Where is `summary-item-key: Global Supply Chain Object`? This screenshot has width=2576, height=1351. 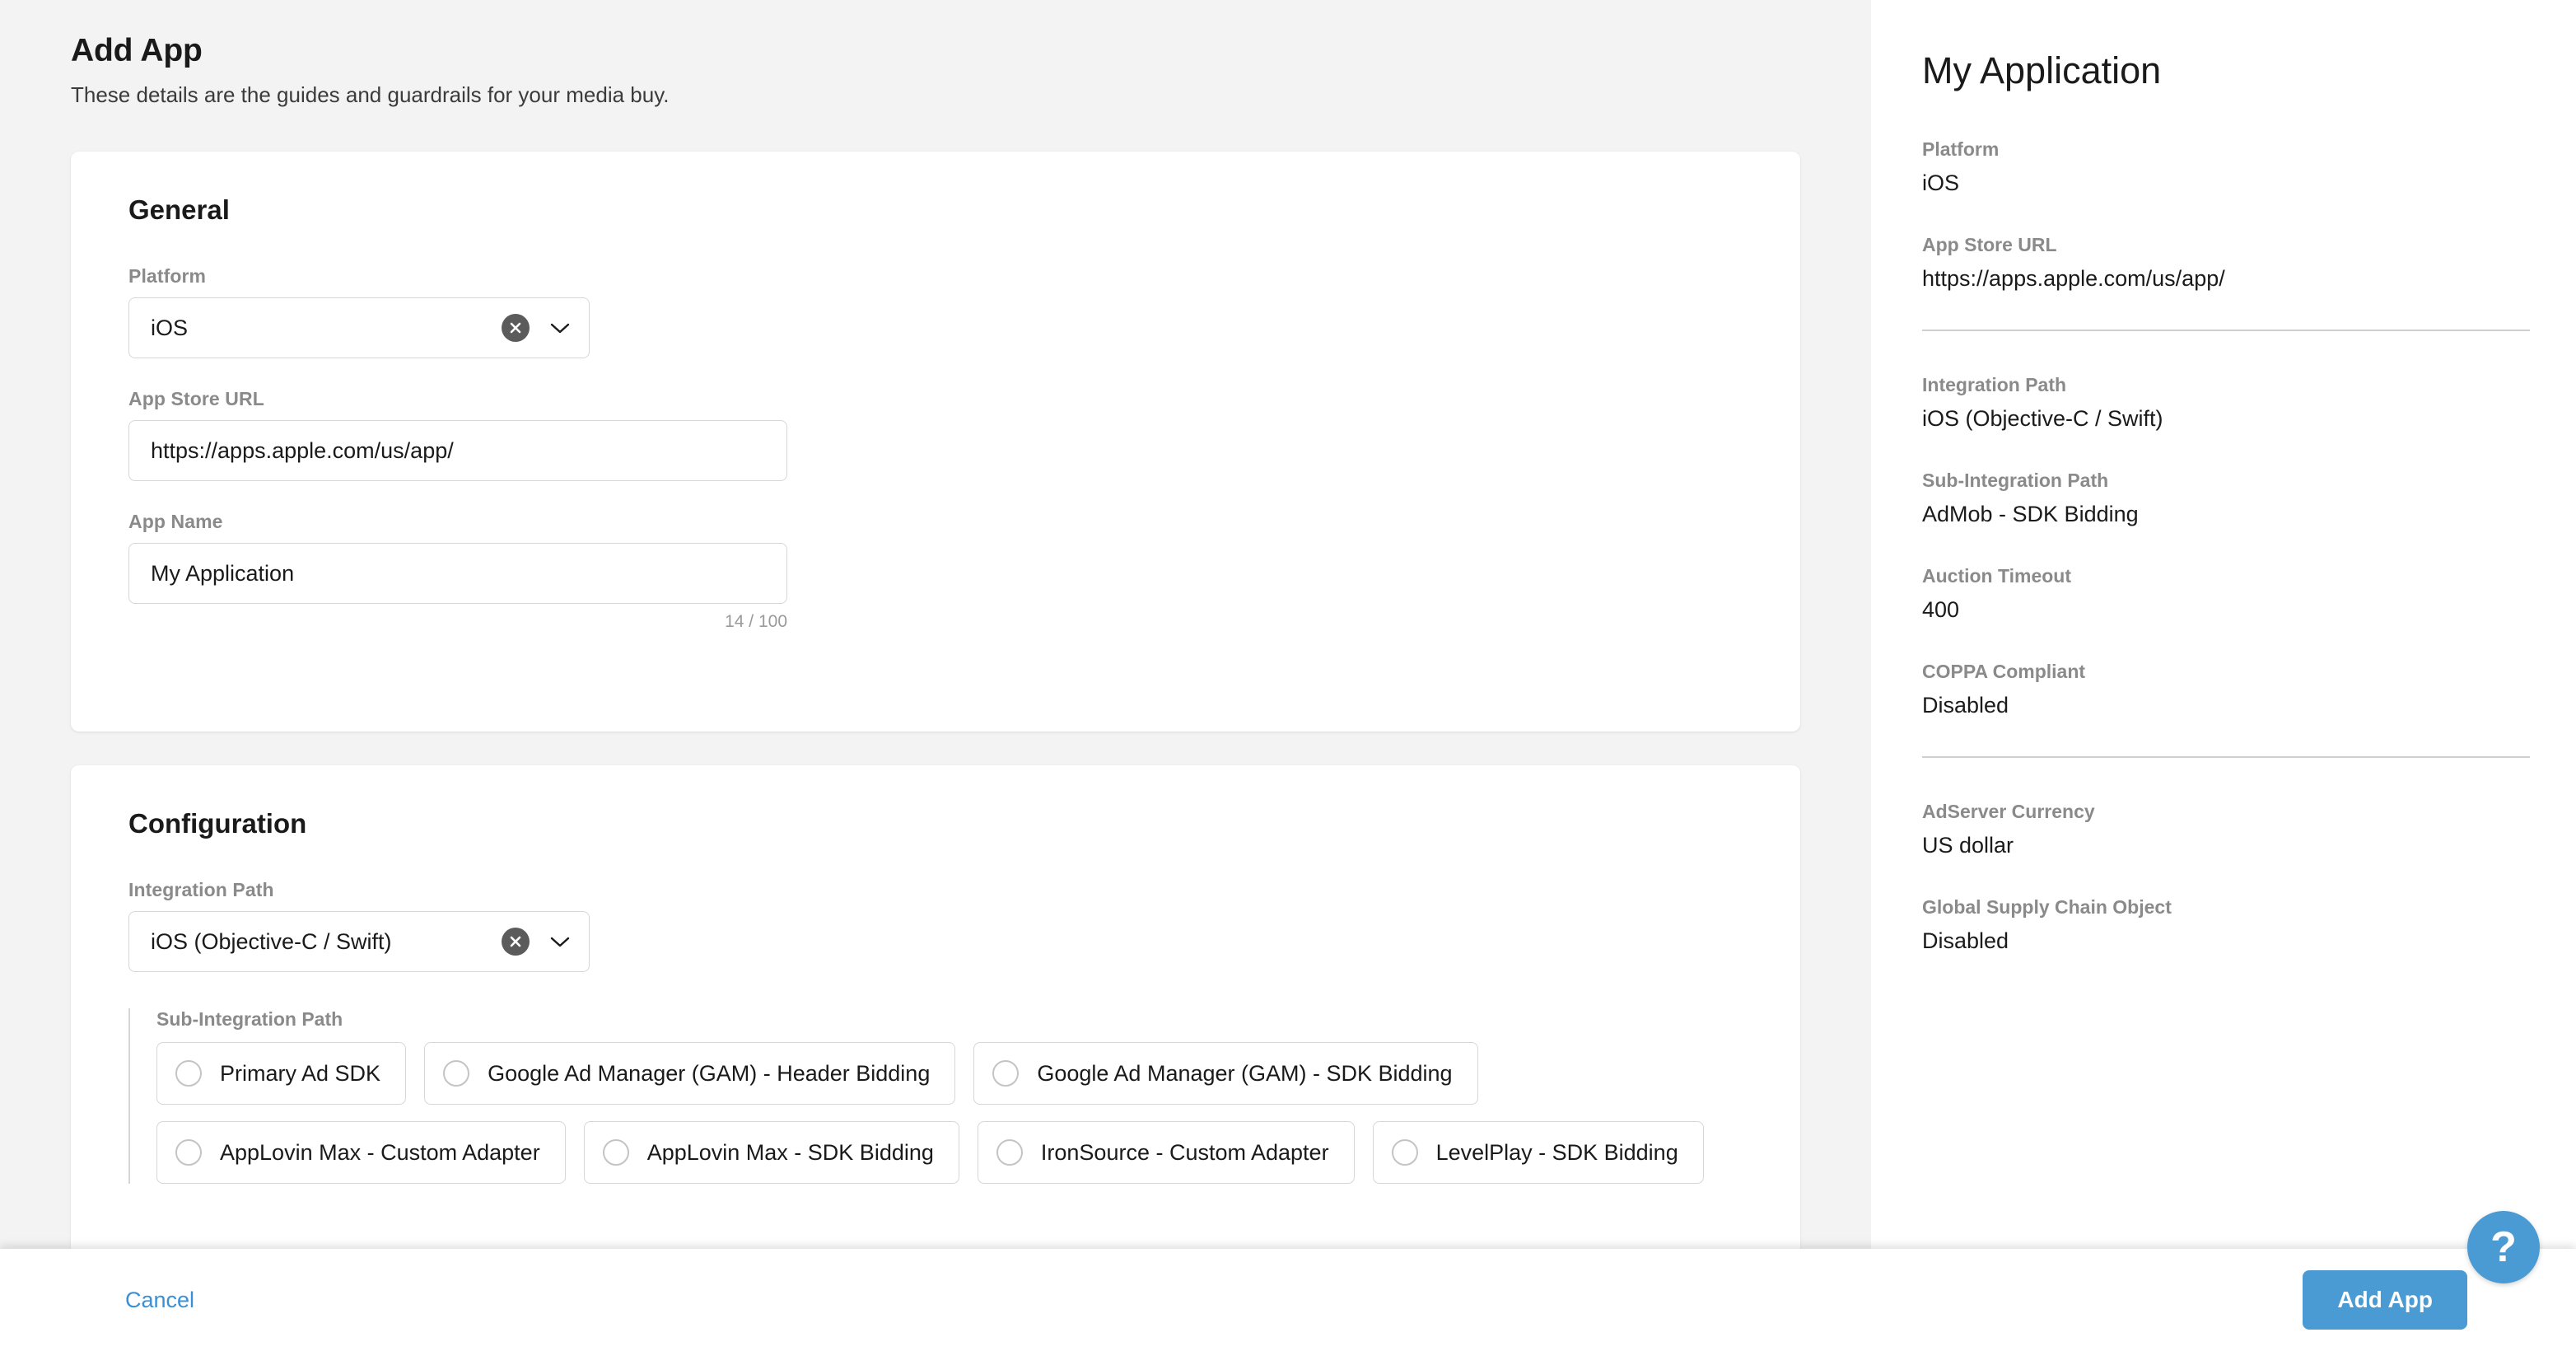
summary-item-key: Global Supply Chain Object is located at coordinates (2047, 907).